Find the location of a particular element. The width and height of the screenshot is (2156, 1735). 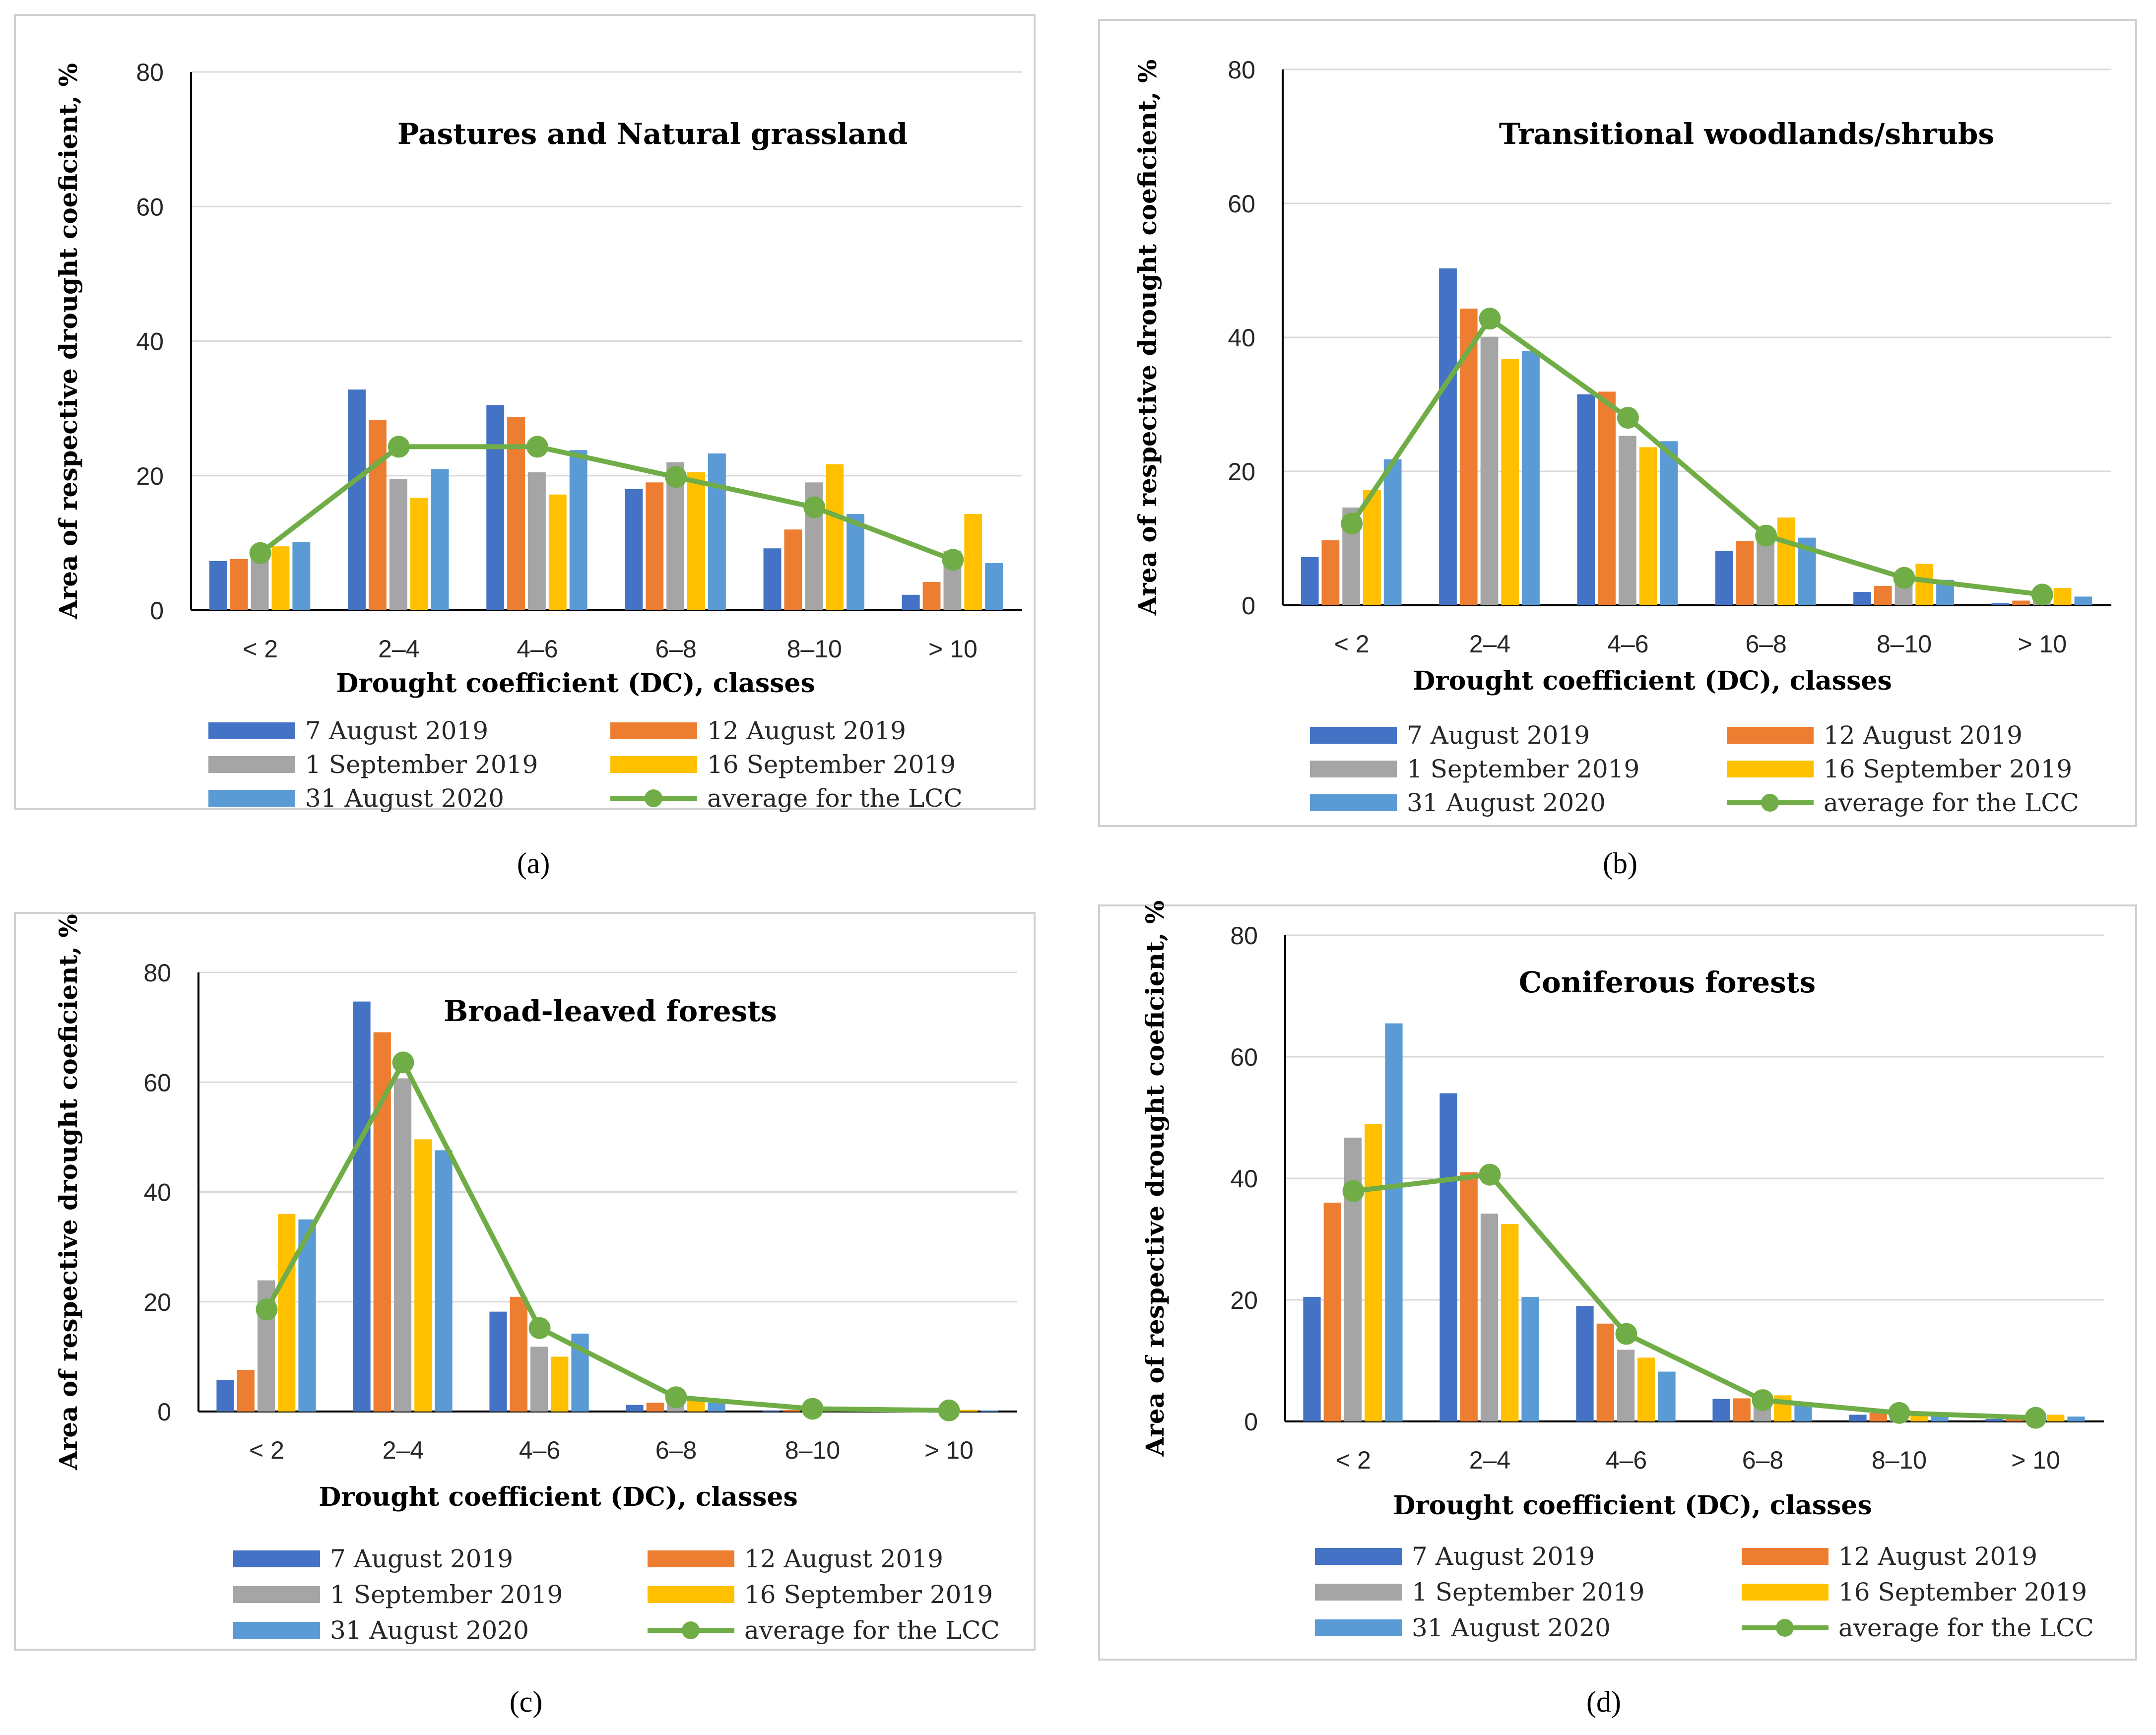

panel-label-a: (a) is located at coordinates (533, 863).